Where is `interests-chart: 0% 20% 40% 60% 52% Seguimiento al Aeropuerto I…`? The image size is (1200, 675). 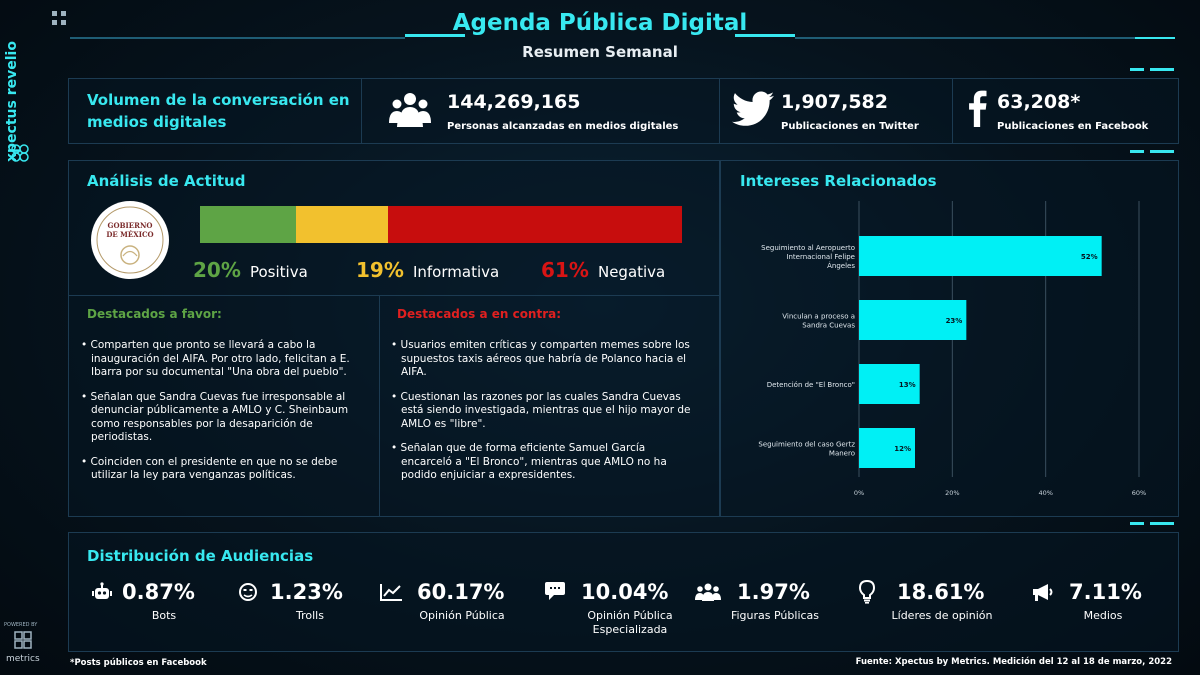 interests-chart: 0% 20% 40% 60% 52% Seguimiento al Aeropuerto I… is located at coordinates (952, 349).